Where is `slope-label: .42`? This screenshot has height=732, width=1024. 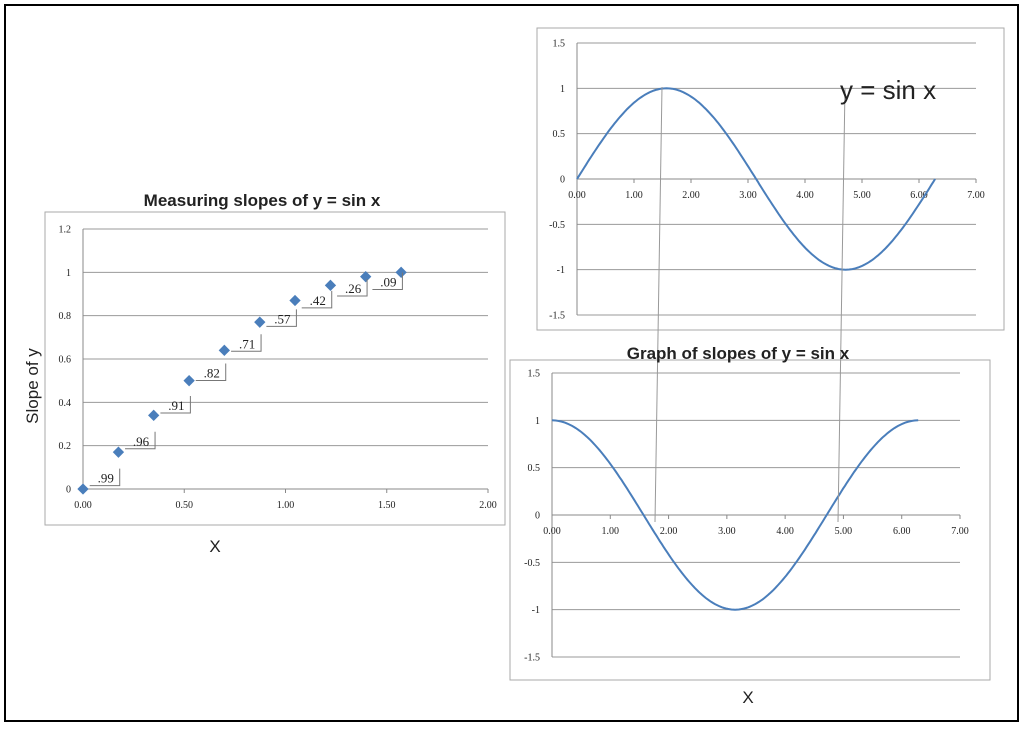
slope-label: .42 is located at coordinates (318, 300).